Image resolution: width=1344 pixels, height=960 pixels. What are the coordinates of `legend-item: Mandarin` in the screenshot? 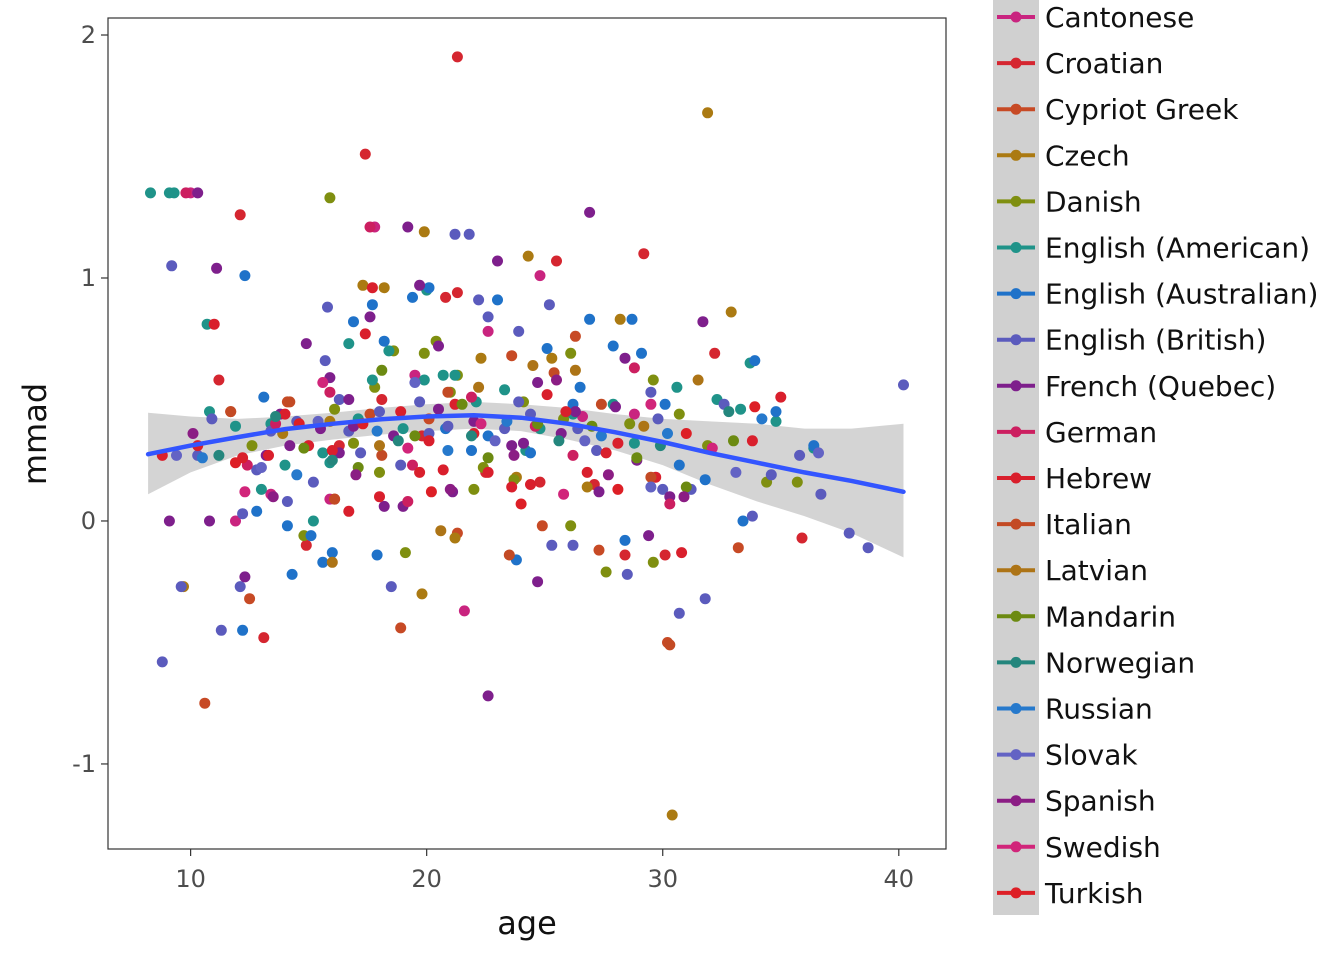 It's located at (1086, 616).